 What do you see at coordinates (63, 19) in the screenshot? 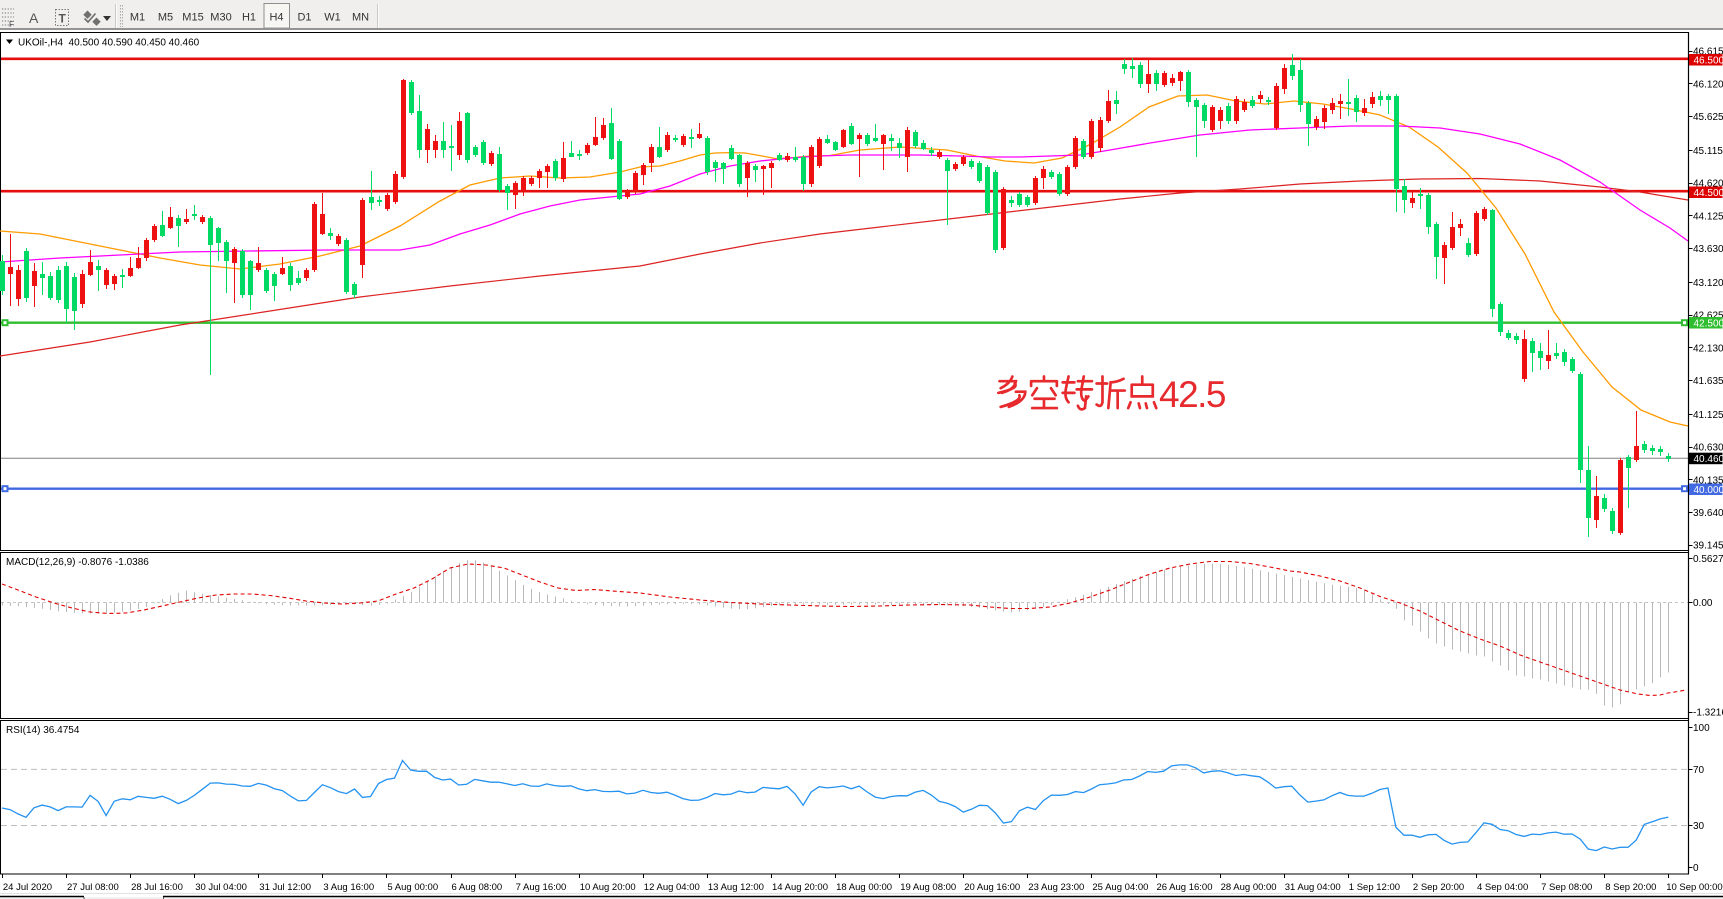
I see `svg-text: T` at bounding box center [63, 19].